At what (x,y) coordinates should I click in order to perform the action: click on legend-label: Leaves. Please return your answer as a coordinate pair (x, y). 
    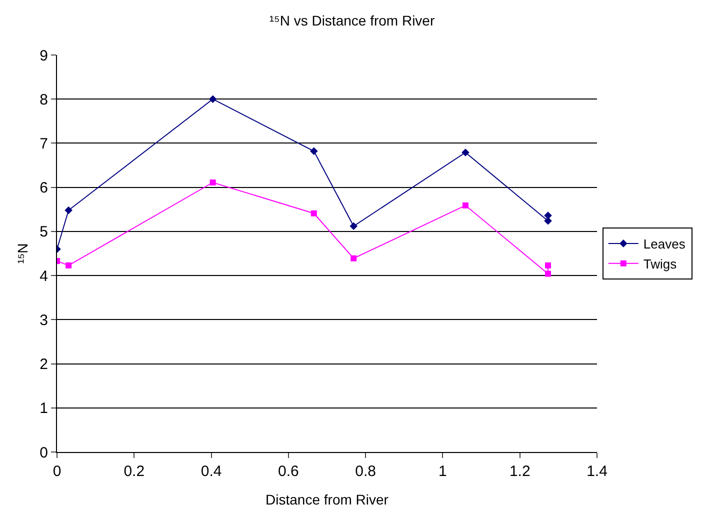
    Looking at the image, I should click on (664, 244).